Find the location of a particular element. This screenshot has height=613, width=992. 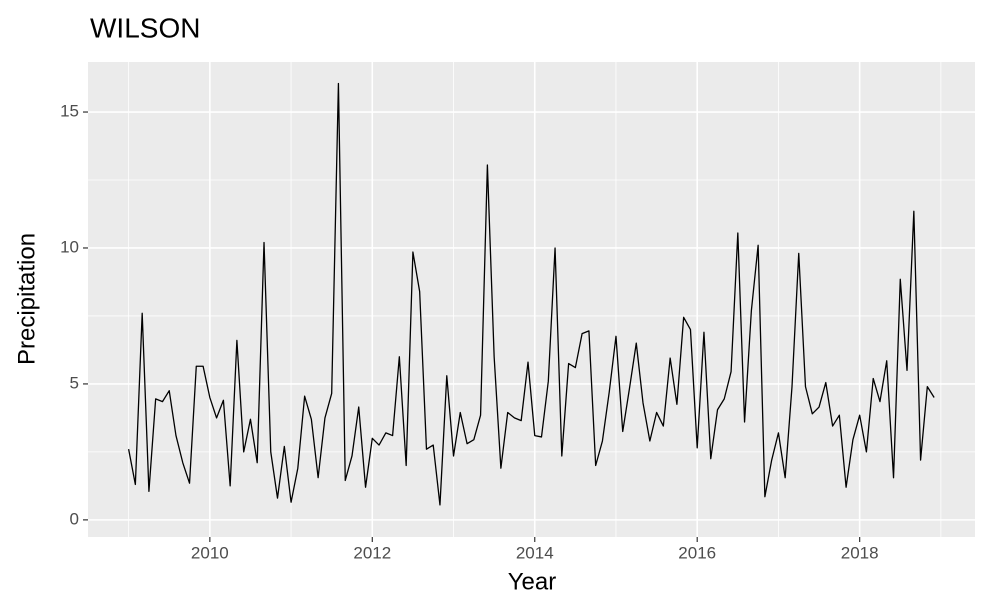

x-tick-label: 2012 is located at coordinates (372, 552).